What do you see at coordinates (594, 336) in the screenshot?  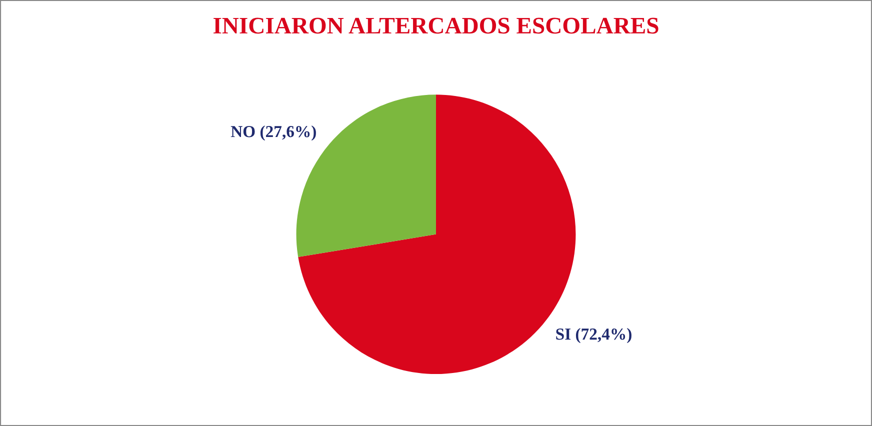 I see `slice-label: SI (72,4%)` at bounding box center [594, 336].